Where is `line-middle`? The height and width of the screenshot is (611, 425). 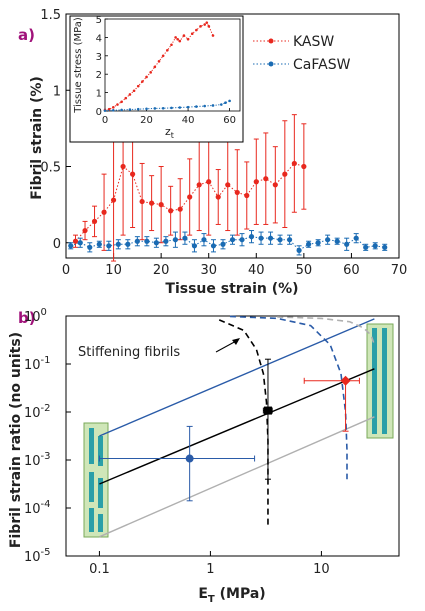
line-middle is located at coordinates (237, 426).